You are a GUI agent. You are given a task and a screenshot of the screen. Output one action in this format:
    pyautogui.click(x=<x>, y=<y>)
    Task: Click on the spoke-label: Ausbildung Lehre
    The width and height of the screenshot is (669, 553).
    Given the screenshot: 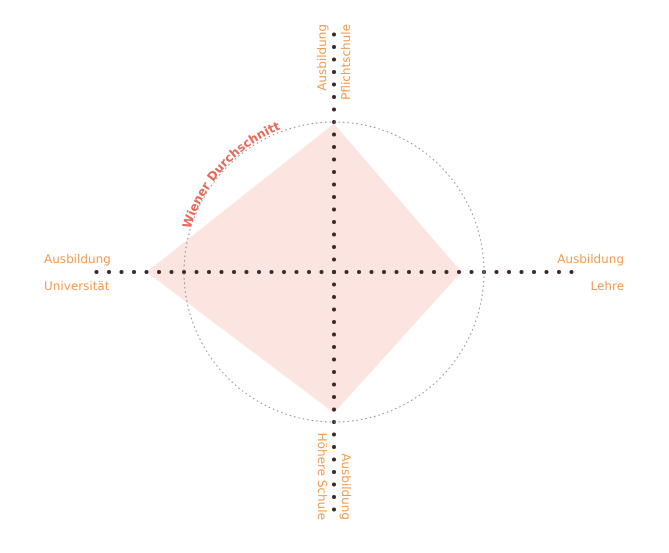 What is the action you would take?
    pyautogui.click(x=590, y=272)
    